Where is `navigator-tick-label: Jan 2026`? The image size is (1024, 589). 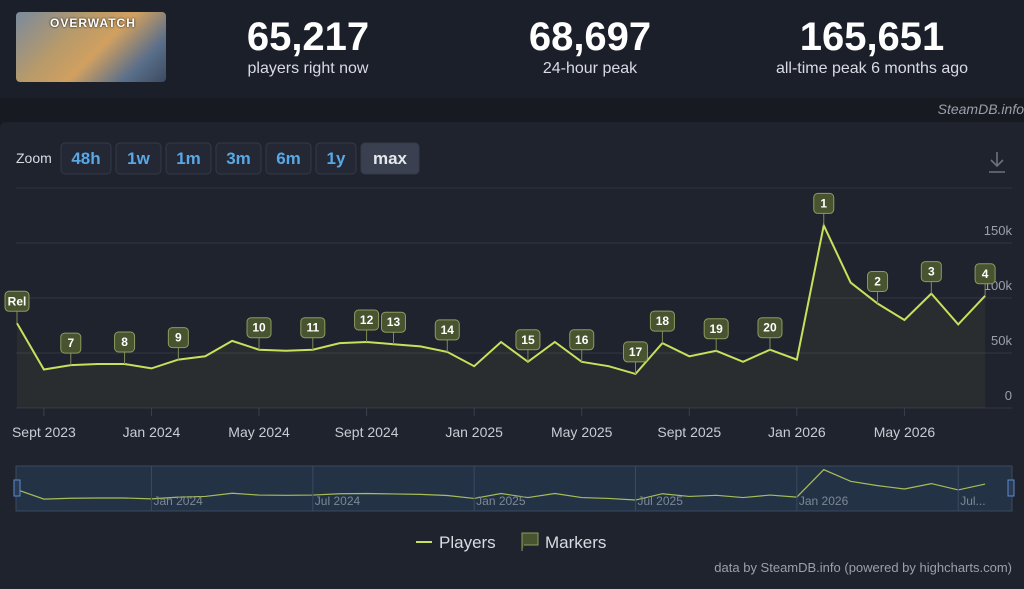
navigator-tick-label: Jan 2026 is located at coordinates (824, 501).